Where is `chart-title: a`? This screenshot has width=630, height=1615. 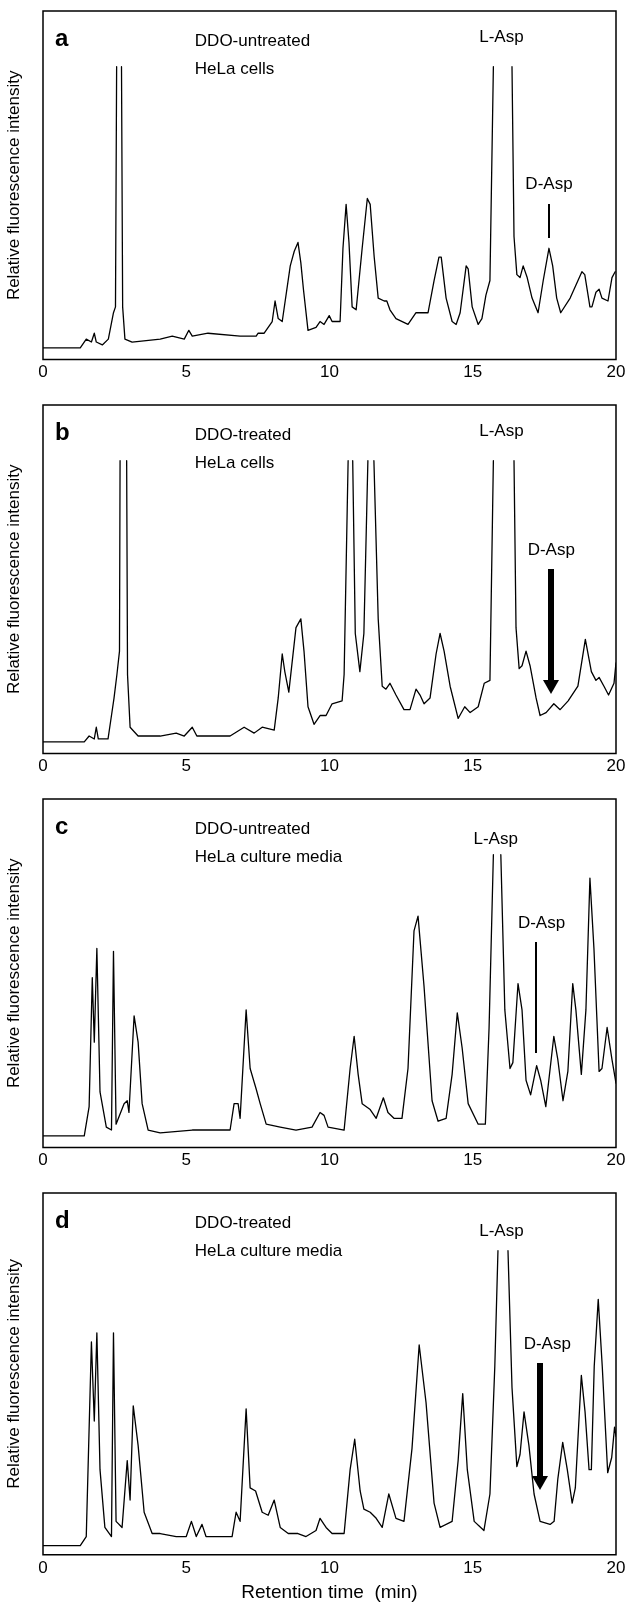 chart-title: a is located at coordinates (62, 37).